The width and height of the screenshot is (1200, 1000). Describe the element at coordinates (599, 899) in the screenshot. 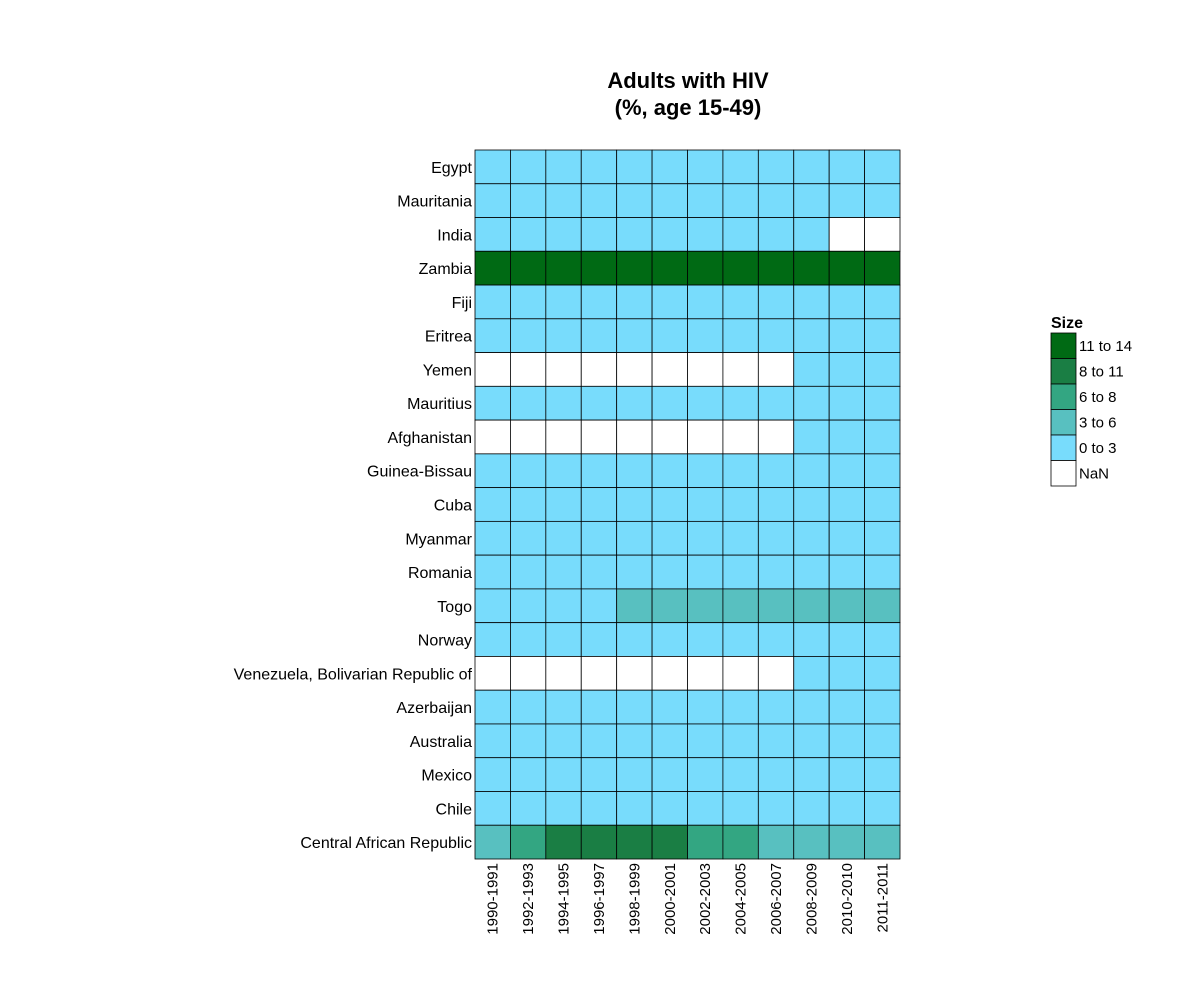

I see `column-label: 1996-1997` at that location.